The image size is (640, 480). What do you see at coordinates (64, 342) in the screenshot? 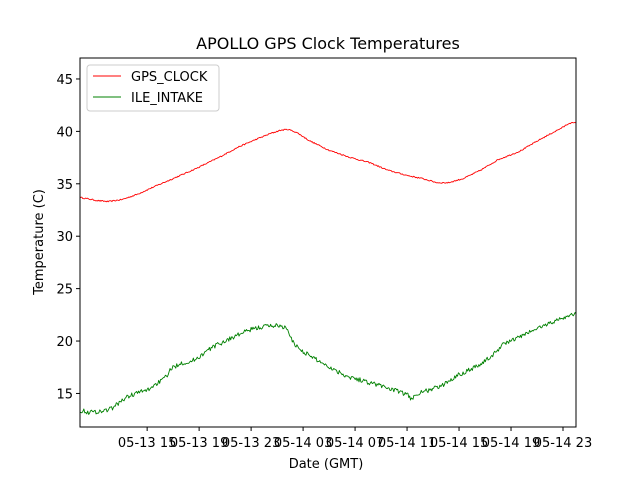
I see `y-tick-label: 20` at bounding box center [64, 342].